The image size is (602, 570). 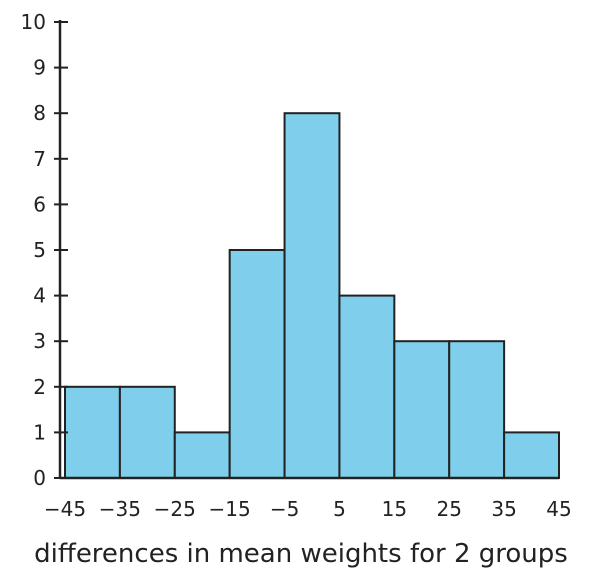 What do you see at coordinates (39, 68) in the screenshot?
I see `y-tick-label: 9` at bounding box center [39, 68].